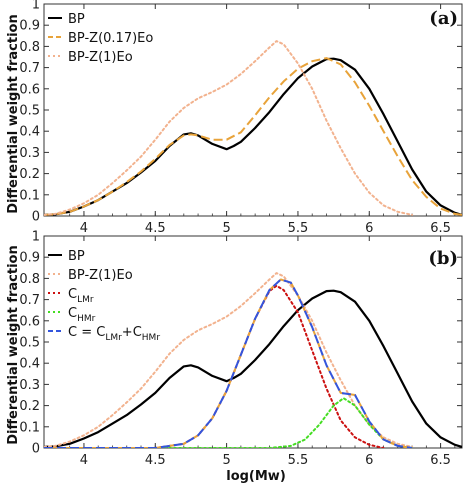  I want to click on panel-label: (b), so click(443, 258).